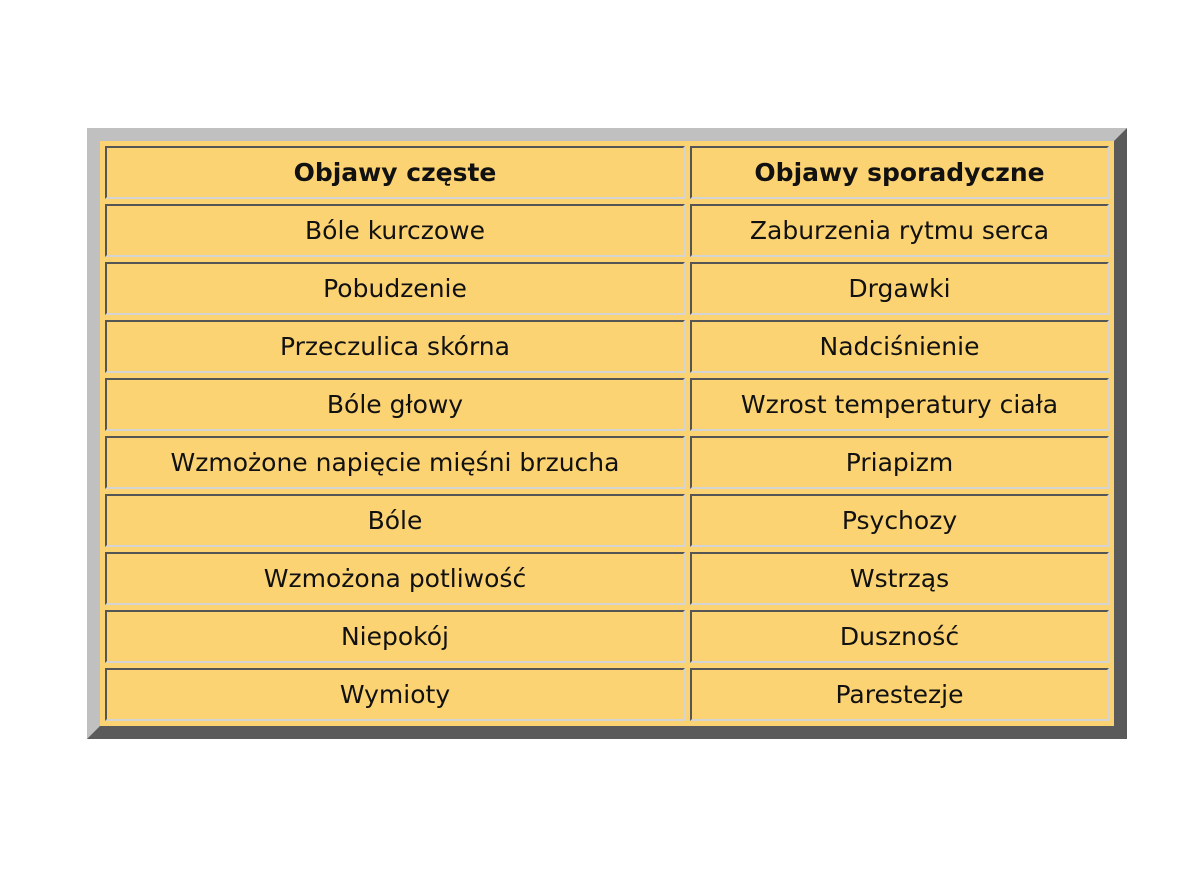 The height and width of the screenshot is (893, 1191). Describe the element at coordinates (899, 694) in the screenshot. I see `sporadic-symptom-cell: Parestezje` at that location.